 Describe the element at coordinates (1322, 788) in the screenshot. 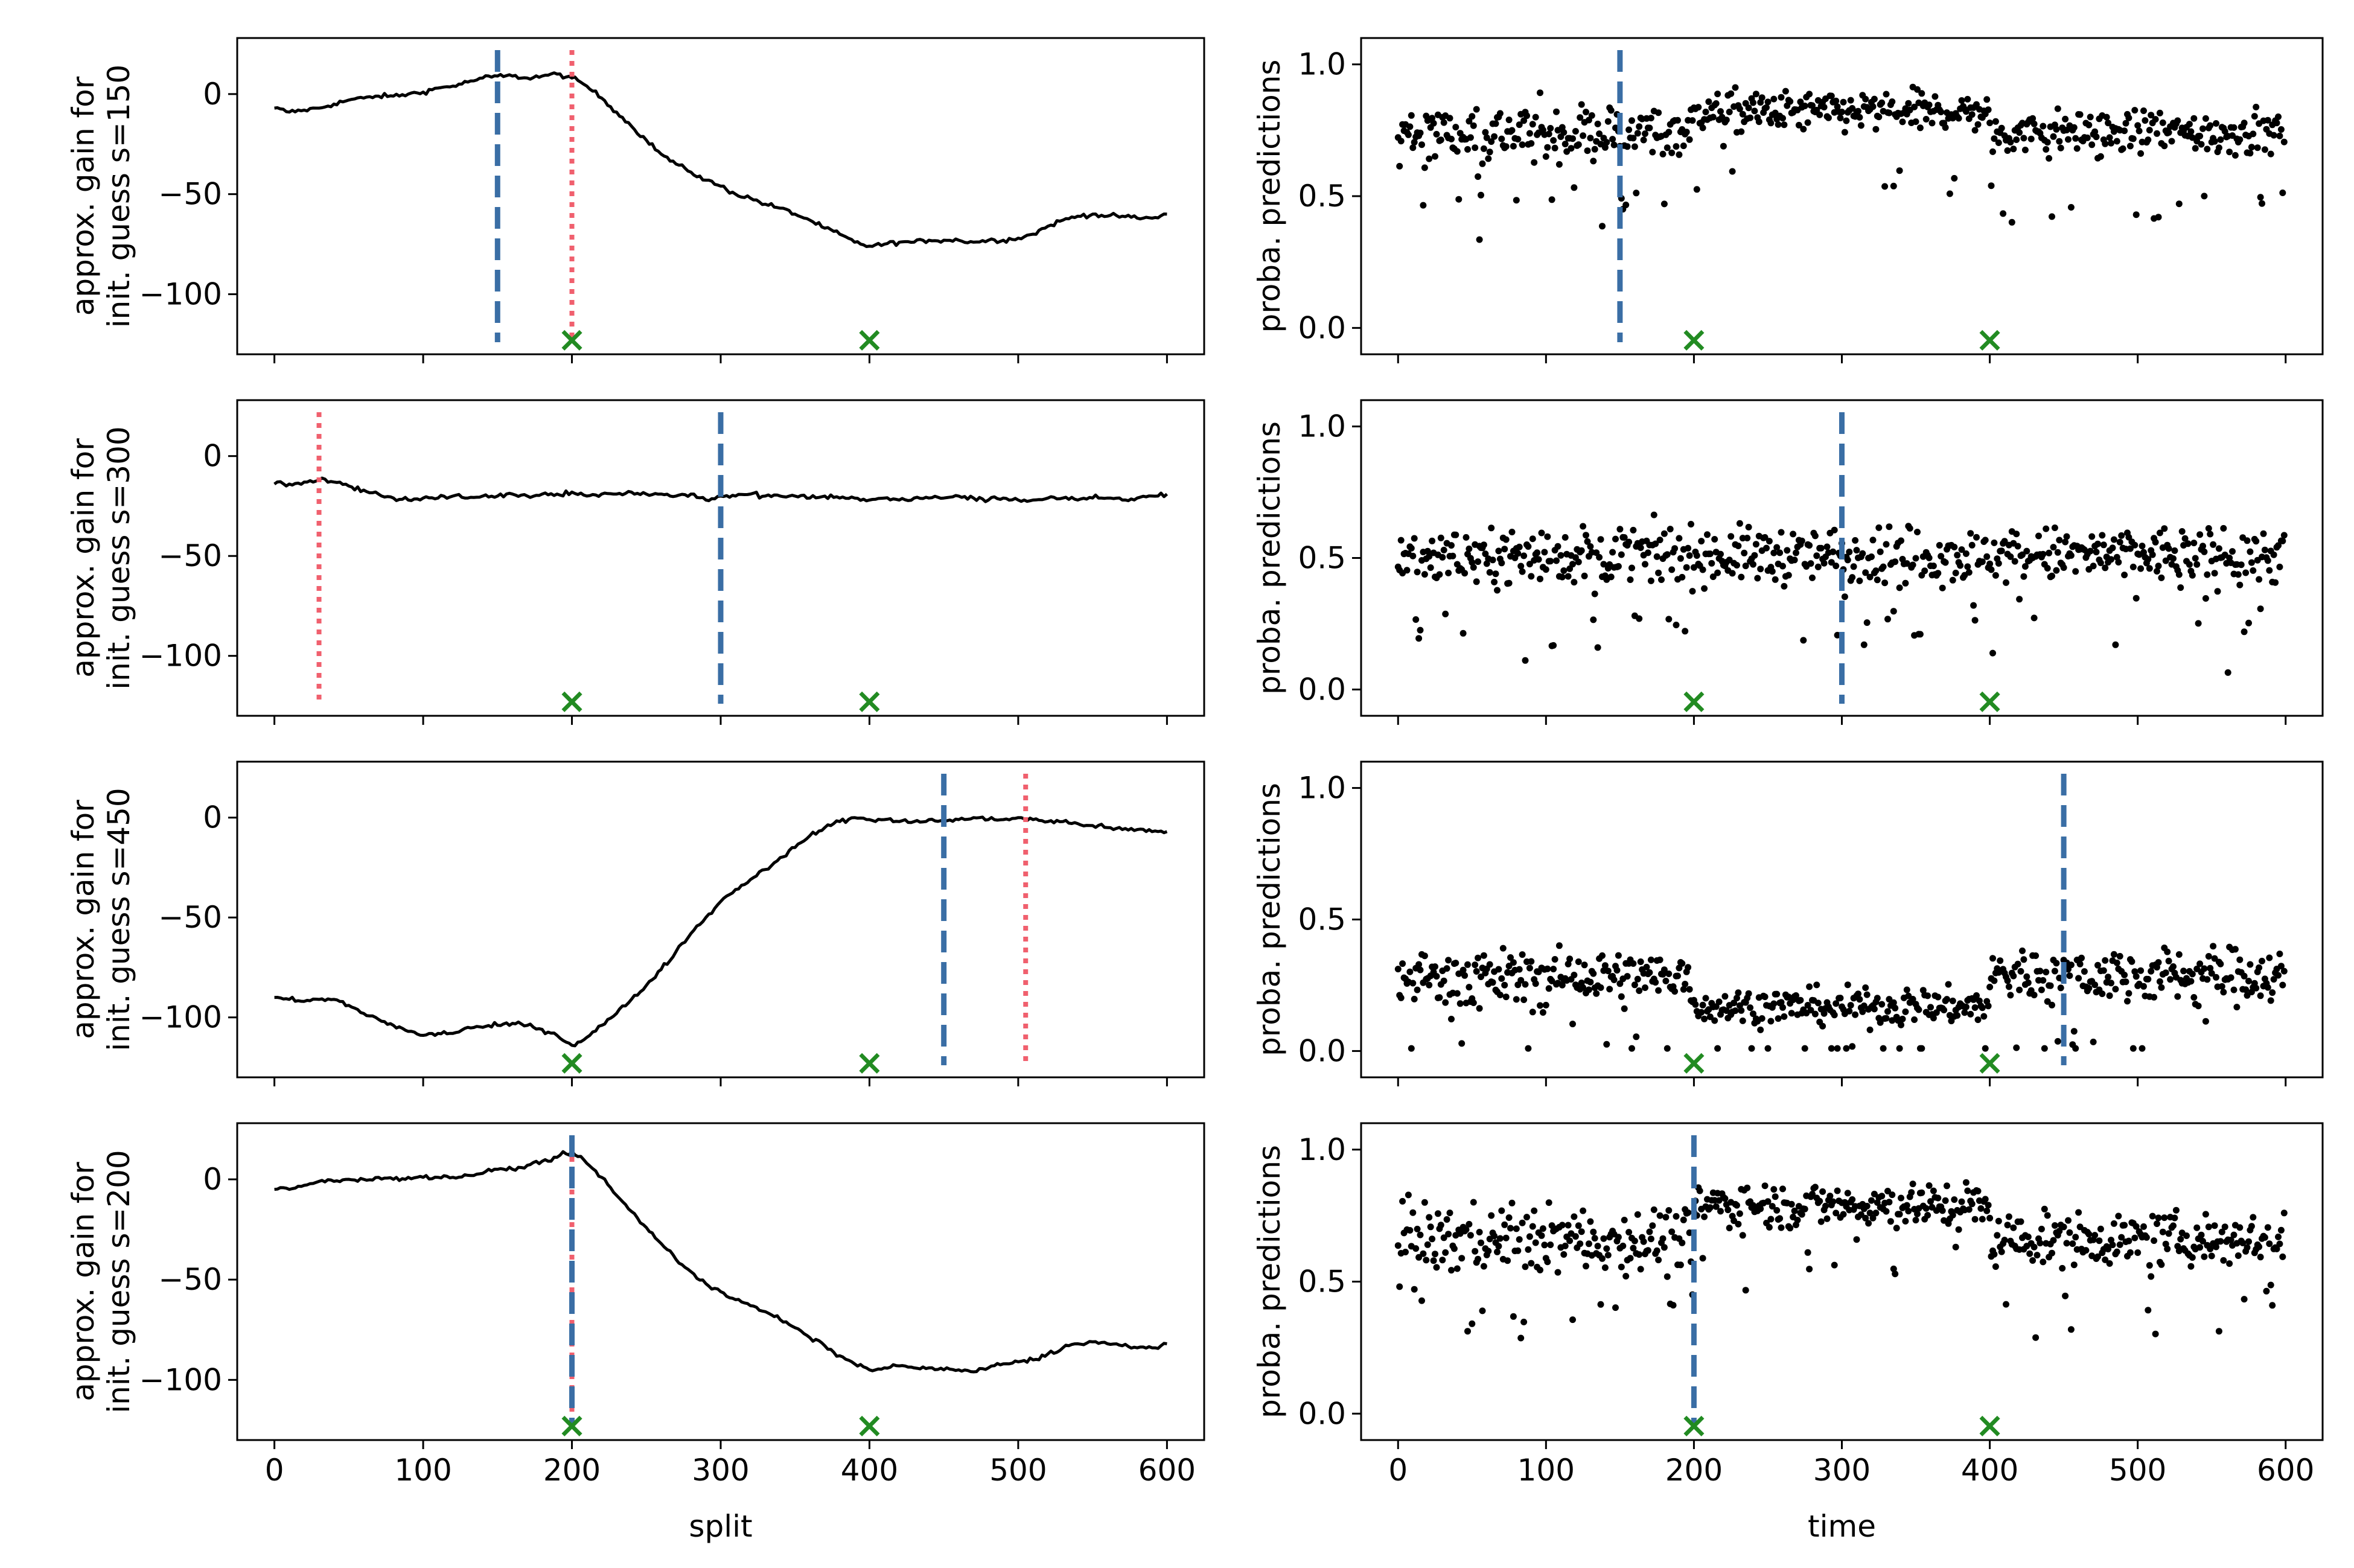

I see `y-tick-label: 1.0` at that location.